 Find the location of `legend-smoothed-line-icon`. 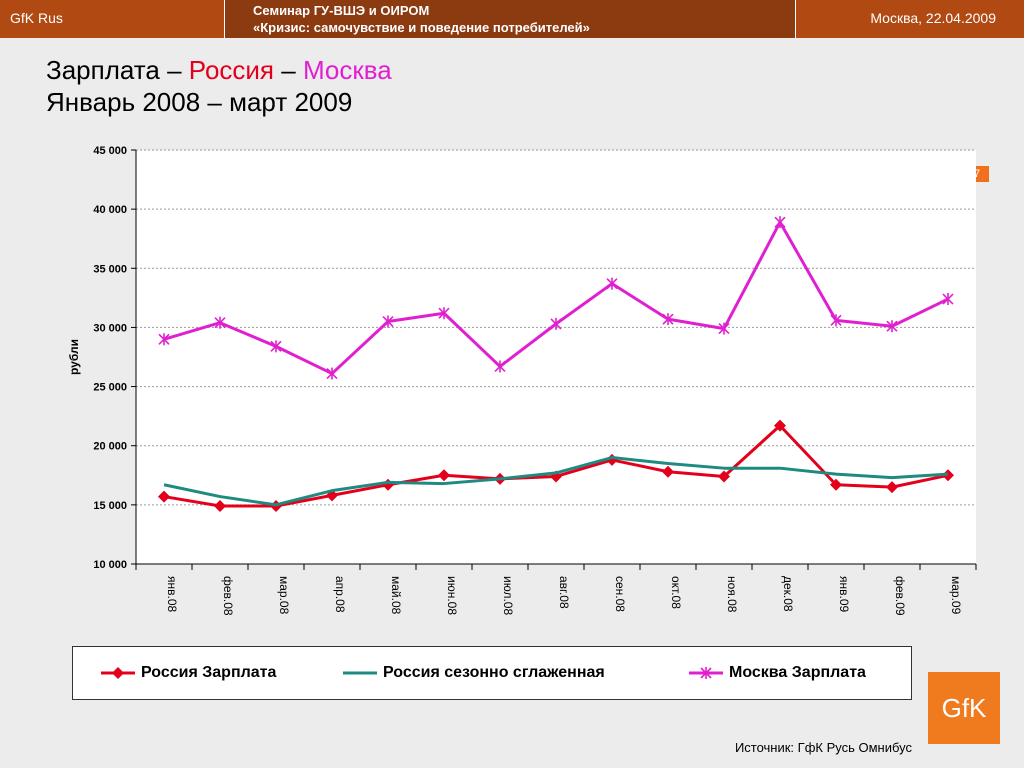

legend-smoothed-line-icon is located at coordinates (360, 673).